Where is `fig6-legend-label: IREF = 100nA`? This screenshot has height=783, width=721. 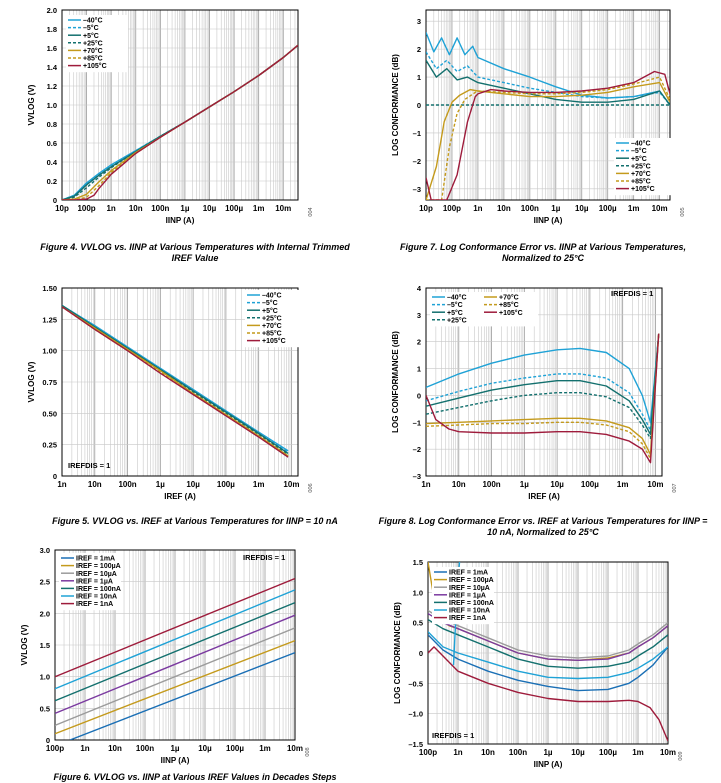 fig6-legend-label: IREF = 100nA is located at coordinates (98, 589).